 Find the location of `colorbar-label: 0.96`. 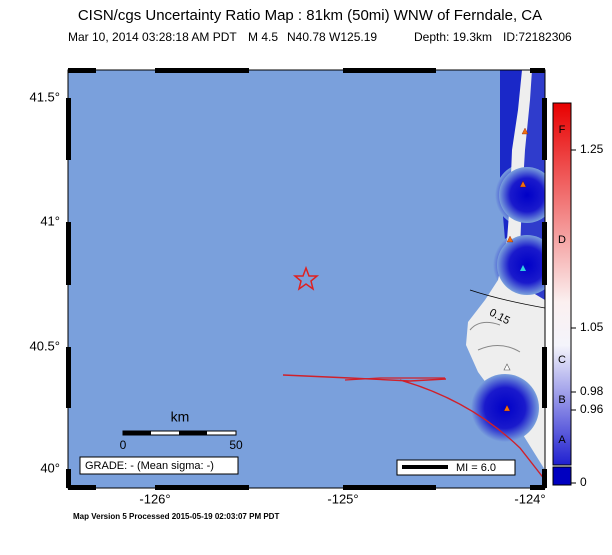

colorbar-label: 0.96 is located at coordinates (592, 409).